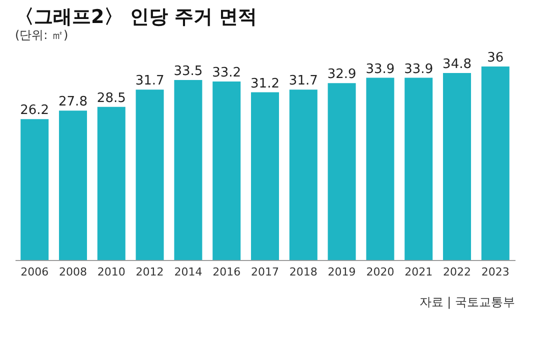 This screenshot has width=550, height=338. What do you see at coordinates (342, 272) in the screenshot?
I see `x-tick-label: 2019` at bounding box center [342, 272].